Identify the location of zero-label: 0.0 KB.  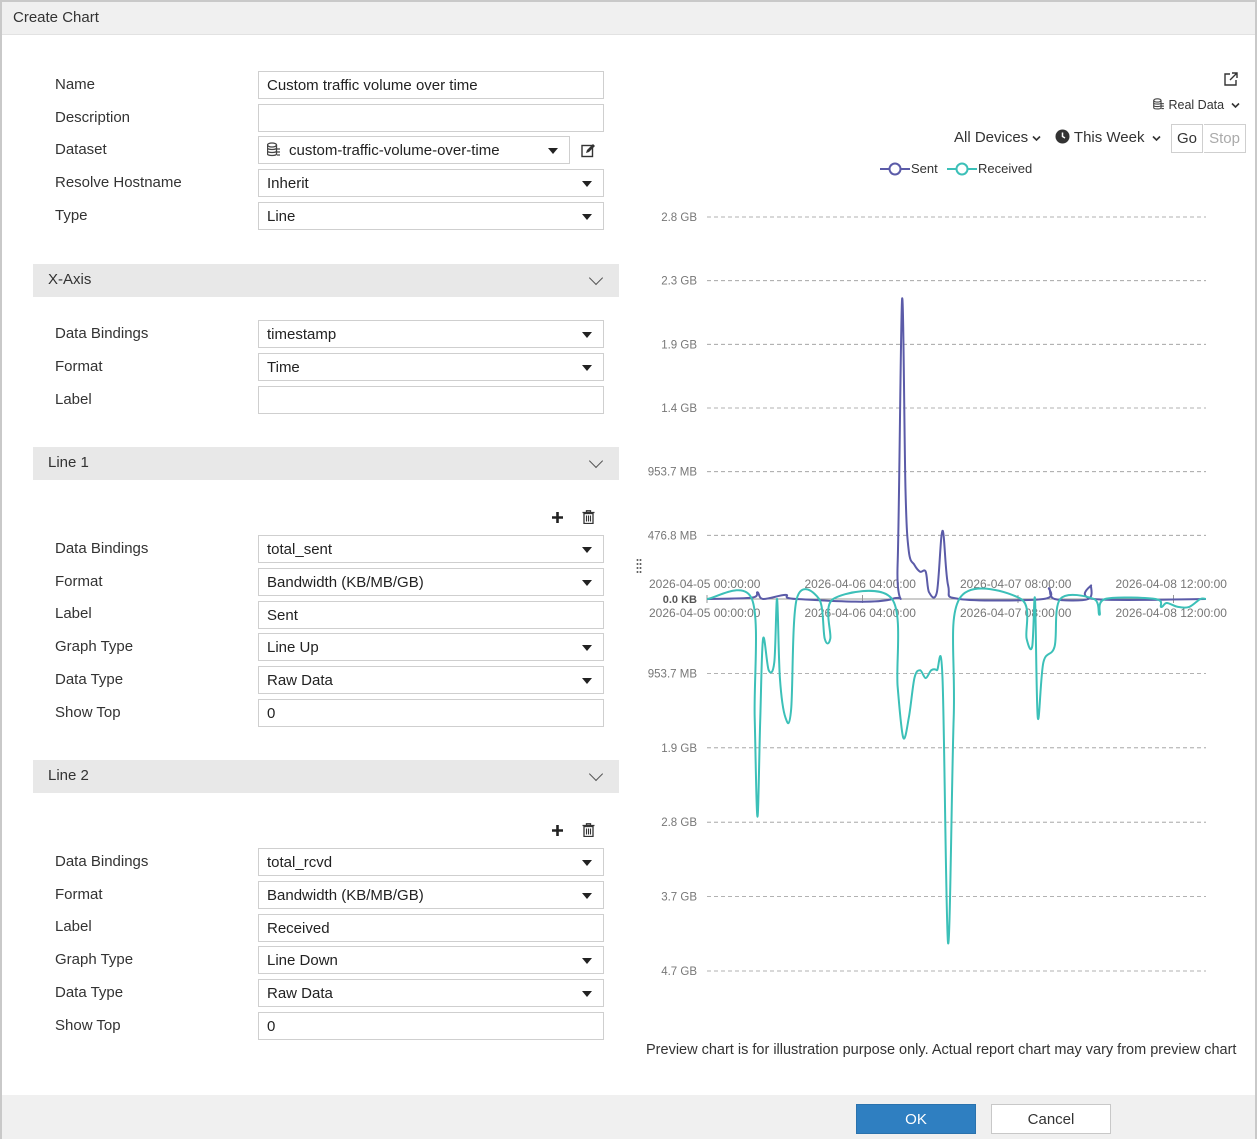
(680, 600).